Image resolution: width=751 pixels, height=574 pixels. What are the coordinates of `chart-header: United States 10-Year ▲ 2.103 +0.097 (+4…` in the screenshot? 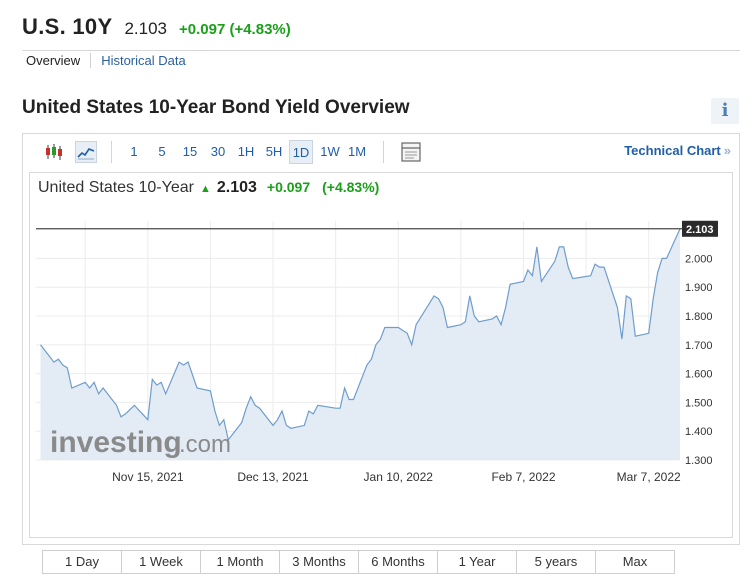 It's located at (208, 188).